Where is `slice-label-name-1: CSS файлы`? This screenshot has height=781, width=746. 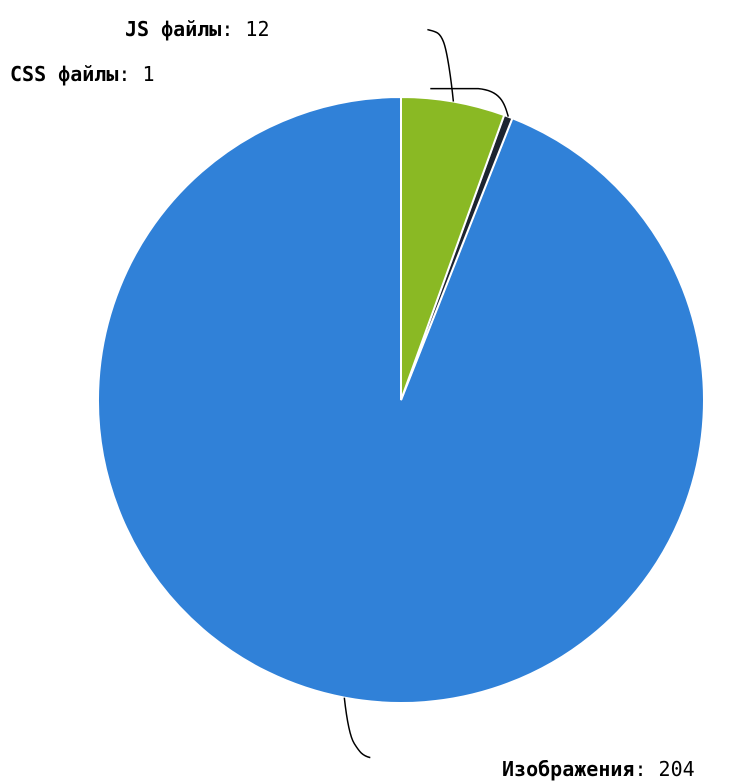
slice-label-name-1: CSS файлы is located at coordinates (64, 74).